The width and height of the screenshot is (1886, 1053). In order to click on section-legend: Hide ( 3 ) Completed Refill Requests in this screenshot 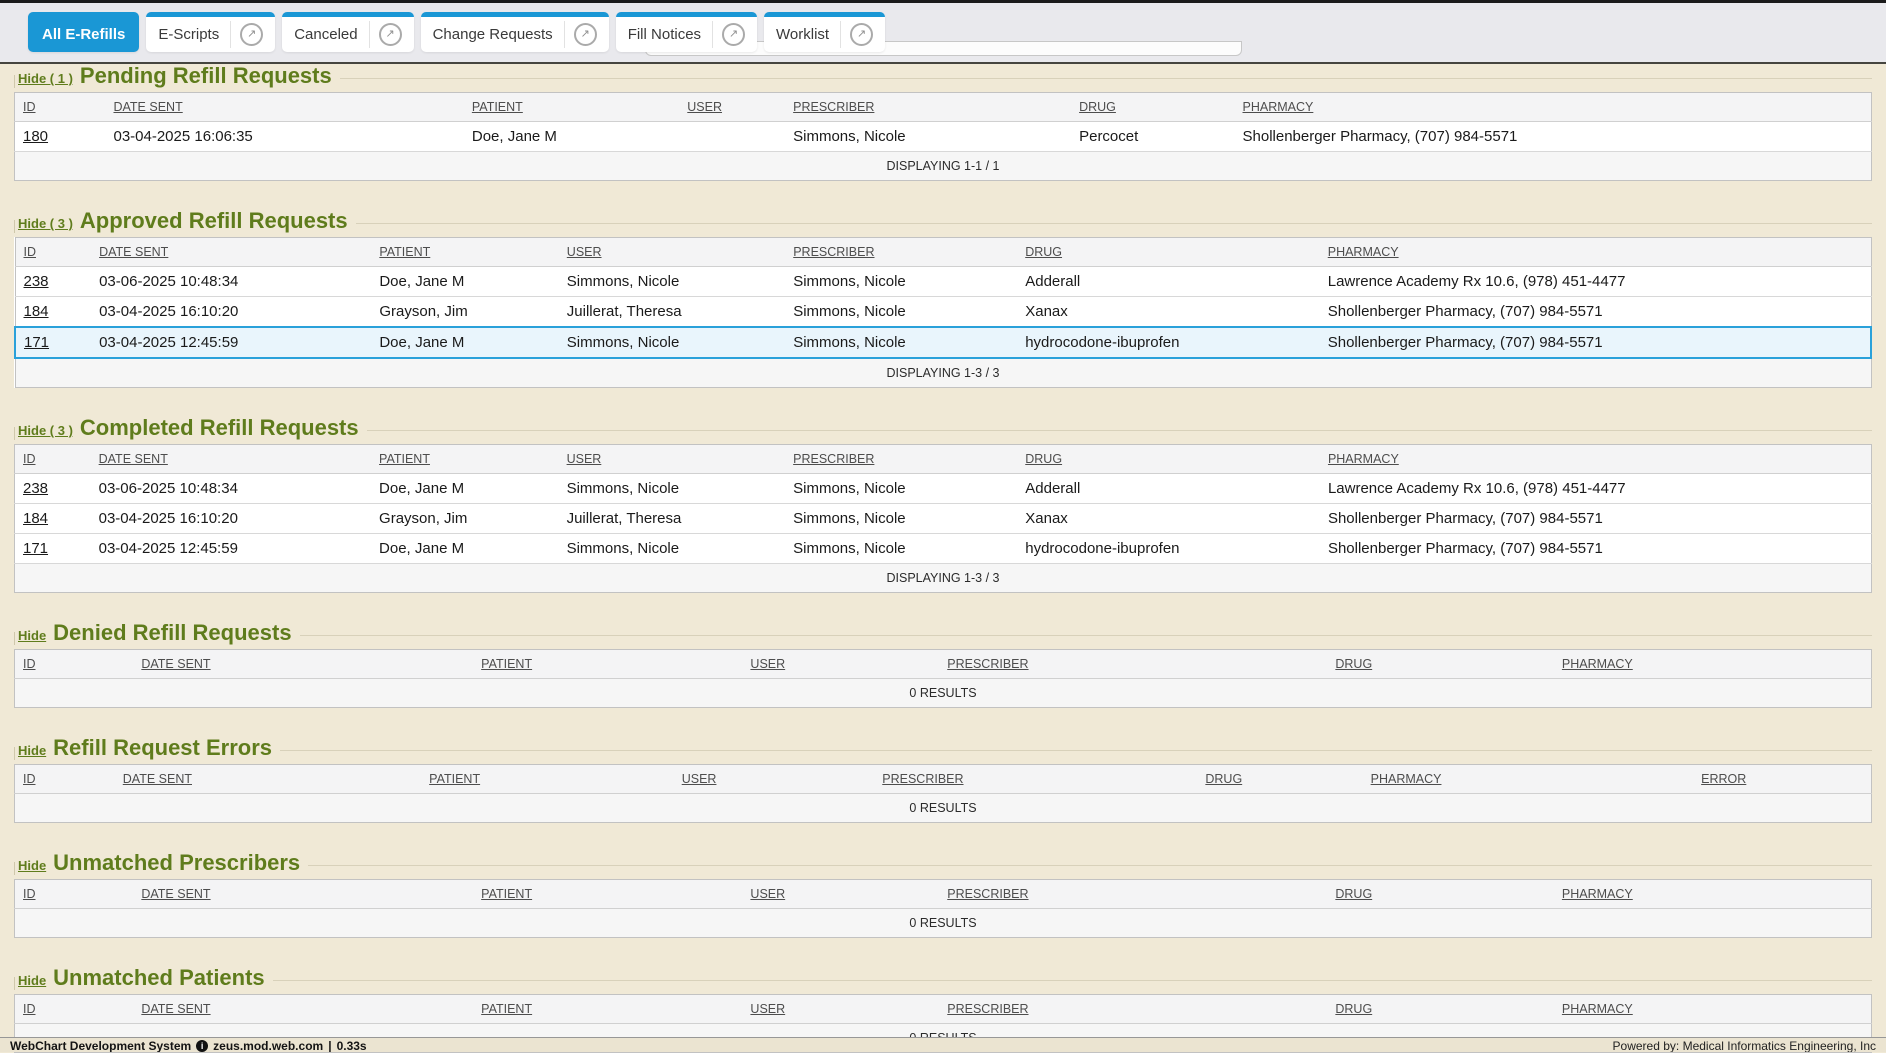, I will do `click(943, 428)`.